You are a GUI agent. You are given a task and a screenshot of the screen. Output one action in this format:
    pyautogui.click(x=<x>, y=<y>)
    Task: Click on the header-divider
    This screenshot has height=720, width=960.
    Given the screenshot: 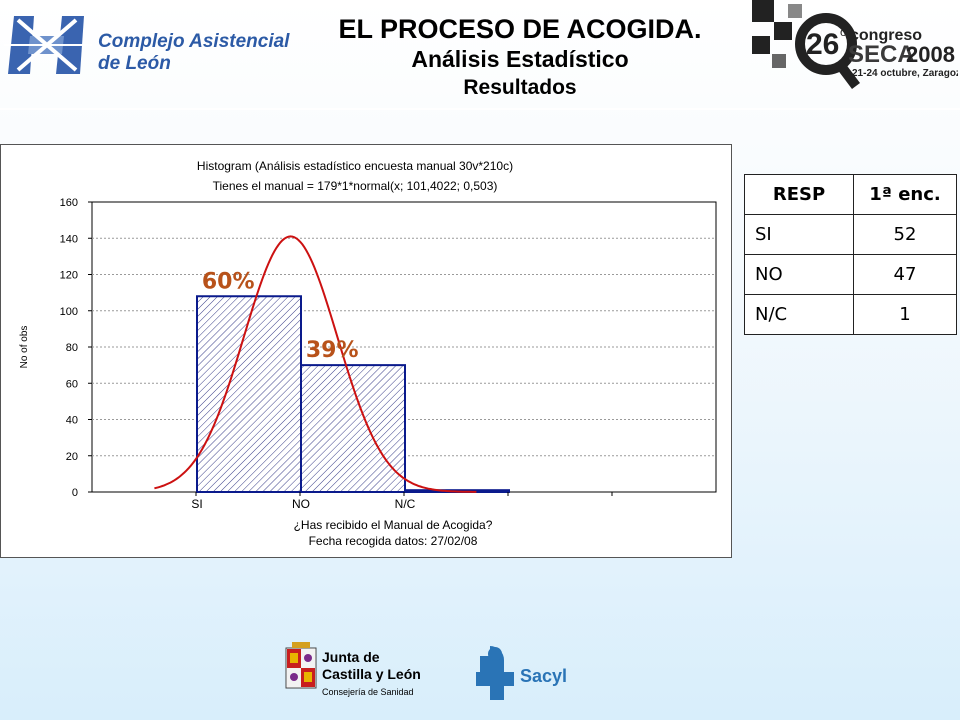 What is the action you would take?
    pyautogui.click(x=480, y=109)
    